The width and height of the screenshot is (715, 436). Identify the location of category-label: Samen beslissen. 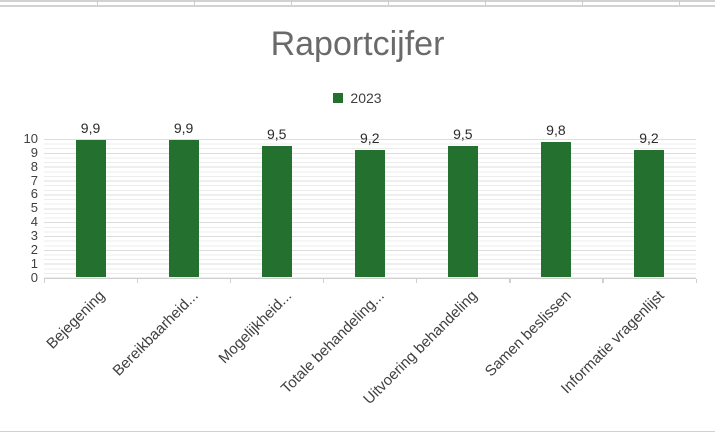
(528, 334).